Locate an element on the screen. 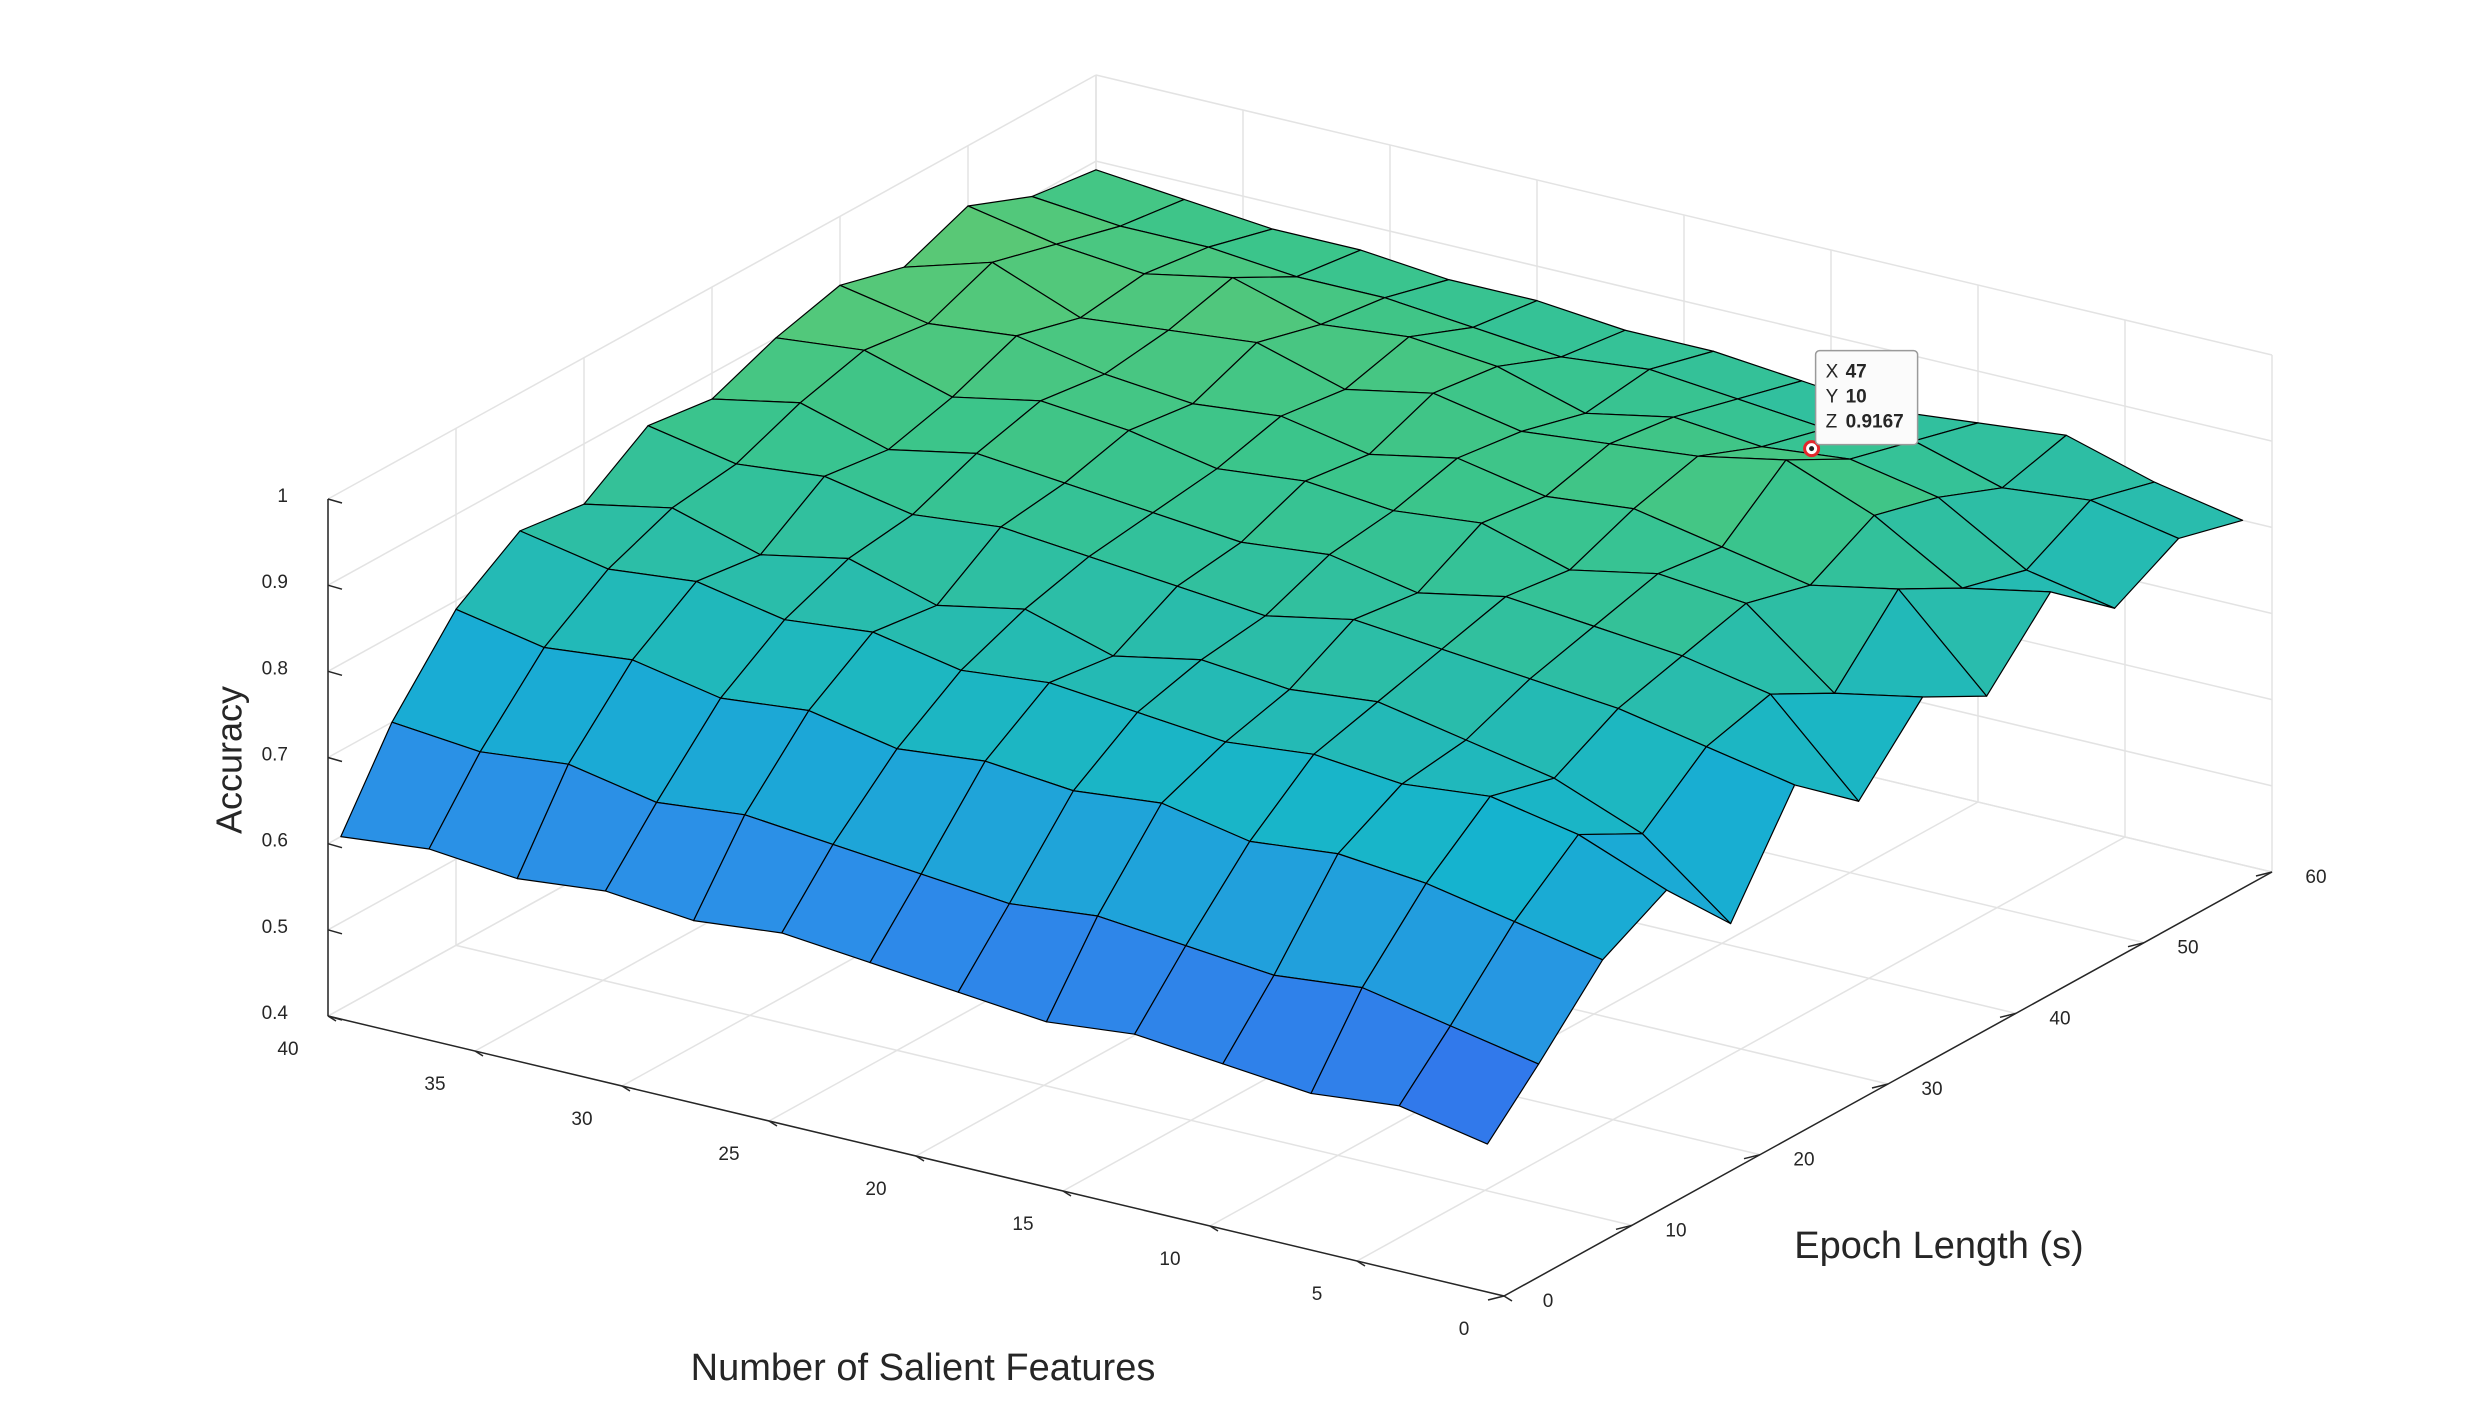 This screenshot has height=1410, width=2486. x-axis-label: Epoch Length (s) is located at coordinates (1938, 1246).